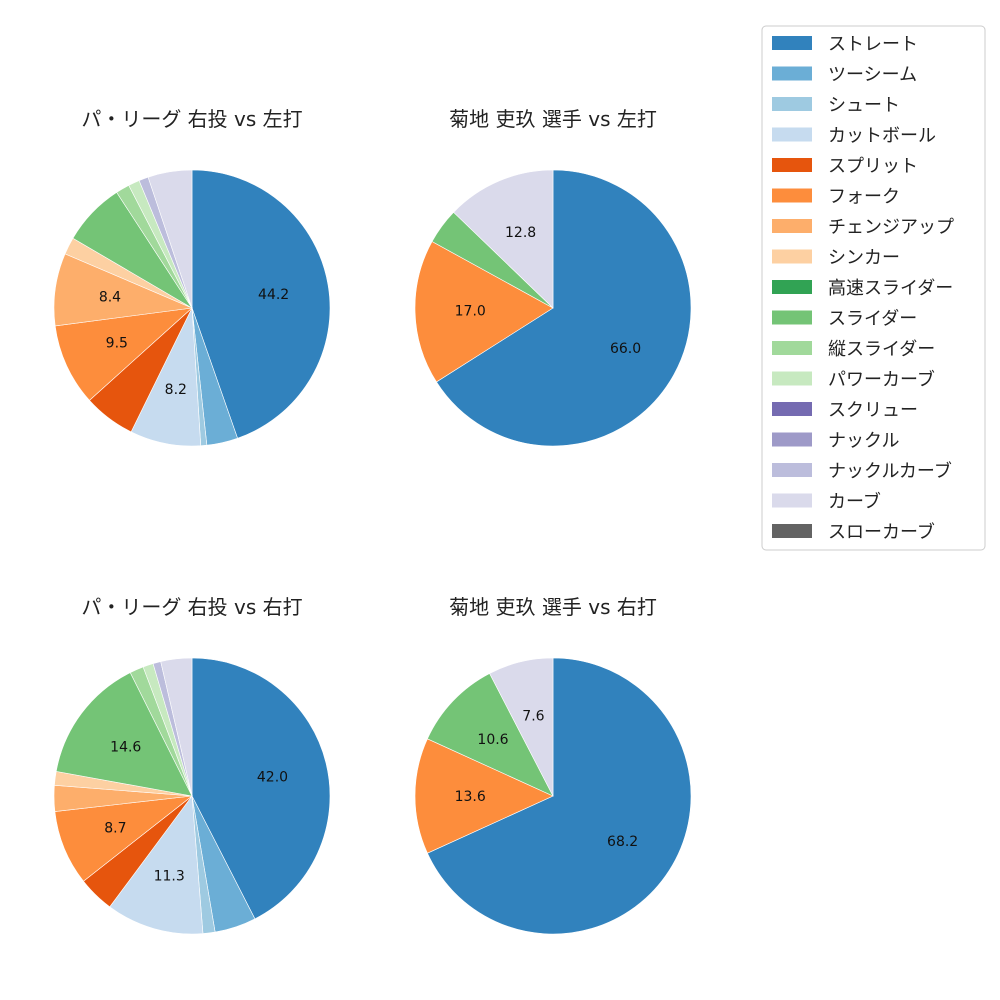 This screenshot has height=1000, width=1000. I want to click on slice-label: 10.6, so click(492, 740).